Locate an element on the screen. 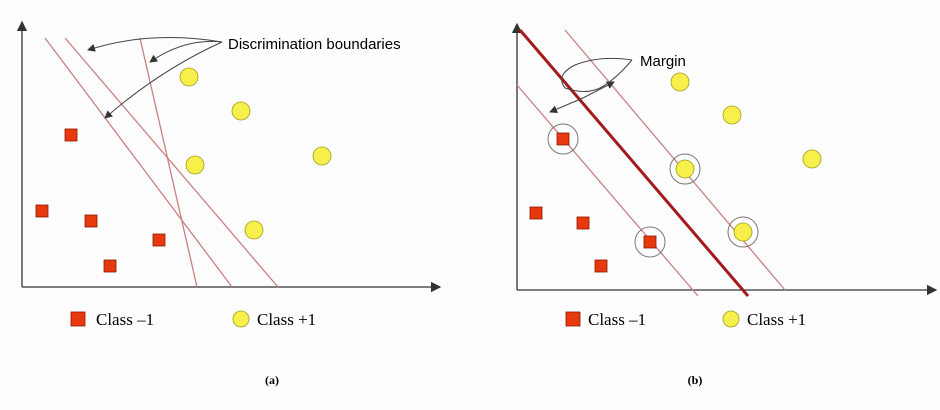 The height and width of the screenshot is (410, 940). annotation: Margin is located at coordinates (663, 61).